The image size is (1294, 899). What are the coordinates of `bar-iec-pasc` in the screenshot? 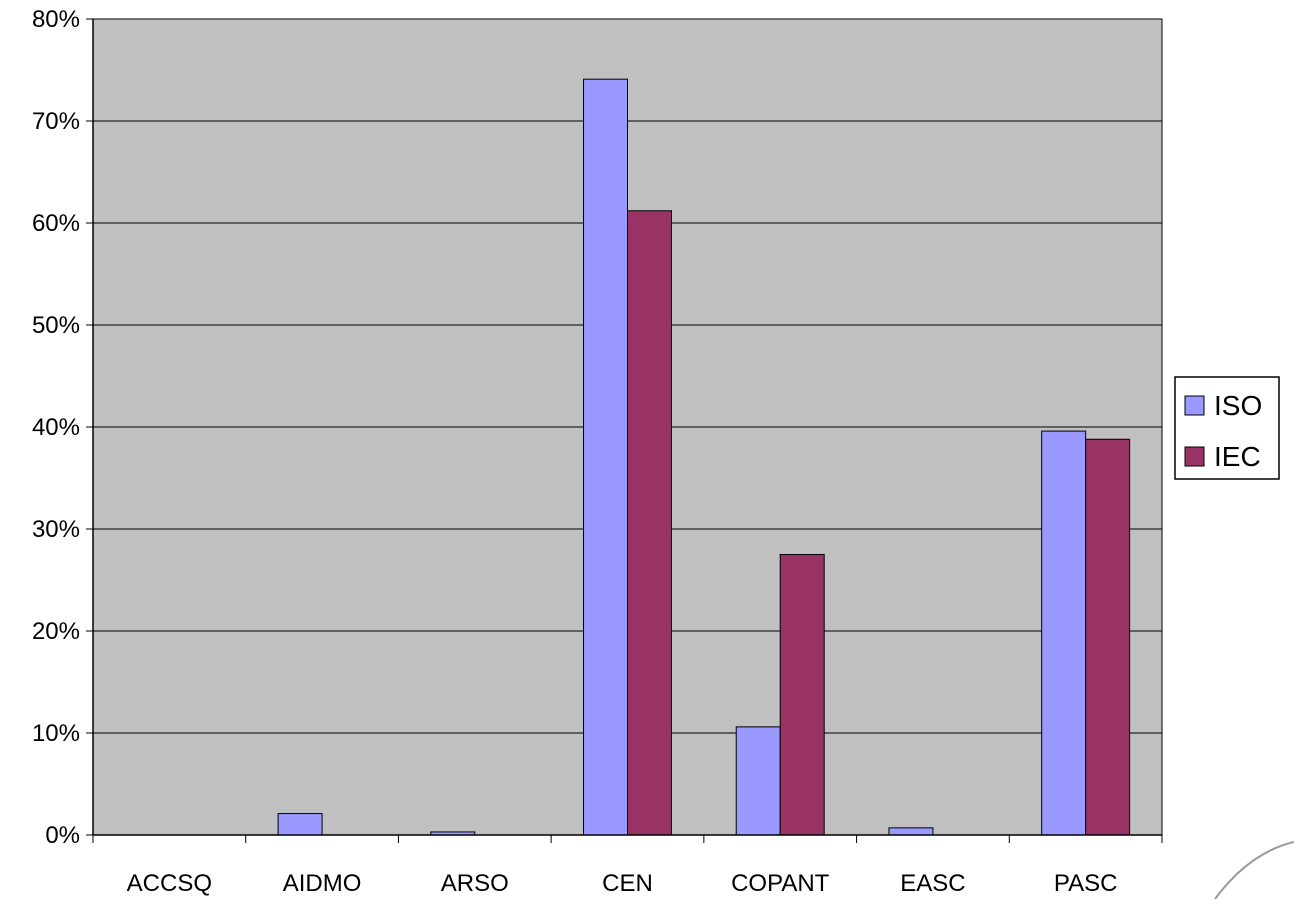 It's located at (1108, 637).